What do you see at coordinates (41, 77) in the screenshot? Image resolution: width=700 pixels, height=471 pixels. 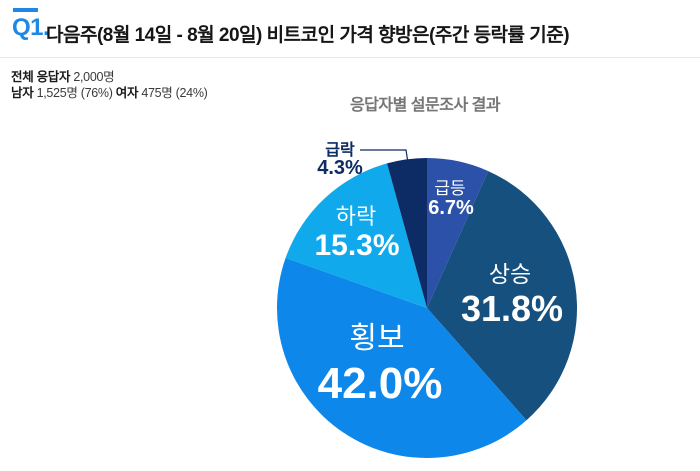 I see `respondent-total-label: 전체 응답자` at bounding box center [41, 77].